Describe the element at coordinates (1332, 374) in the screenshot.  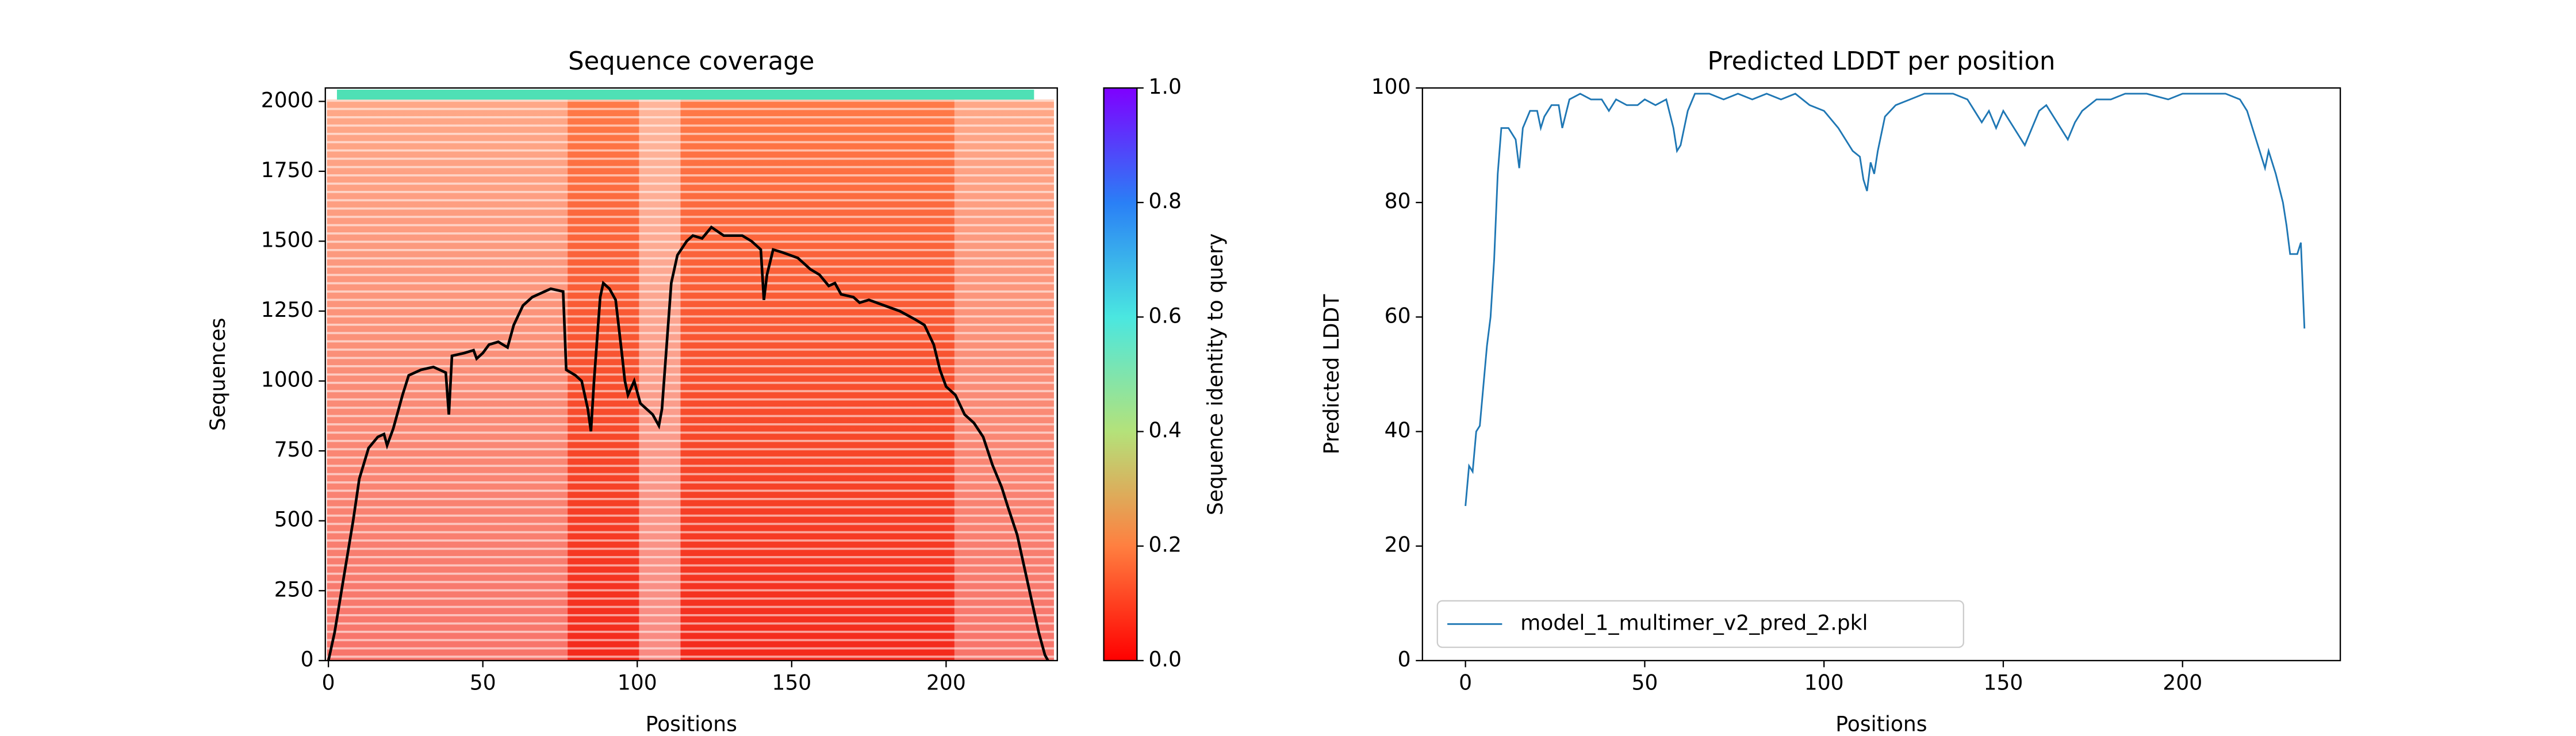
I see `y-axis-label: Predicted LDDT` at that location.